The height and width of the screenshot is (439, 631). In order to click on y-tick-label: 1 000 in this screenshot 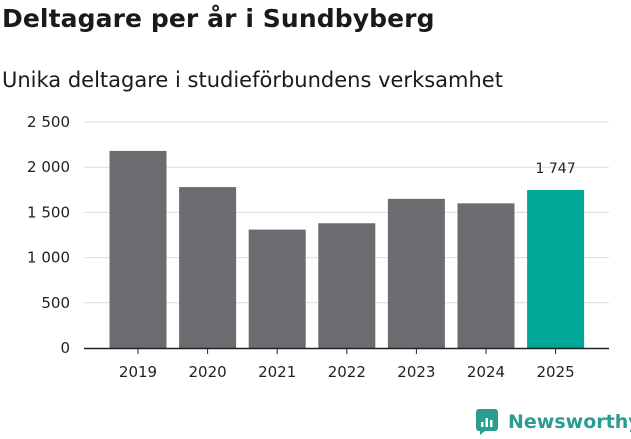, I will do `click(48, 258)`.